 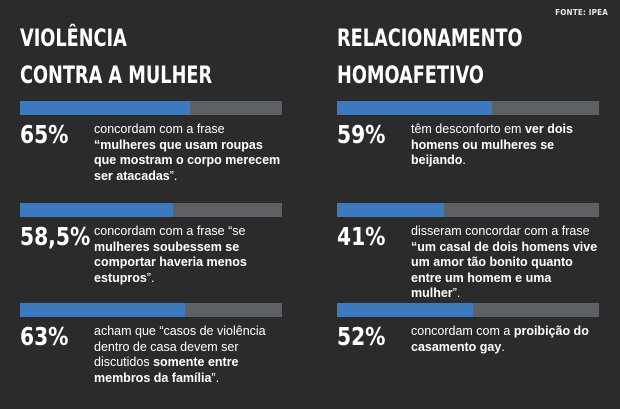 What do you see at coordinates (55, 236) in the screenshot?
I see `percentage-label: 58,5%` at bounding box center [55, 236].